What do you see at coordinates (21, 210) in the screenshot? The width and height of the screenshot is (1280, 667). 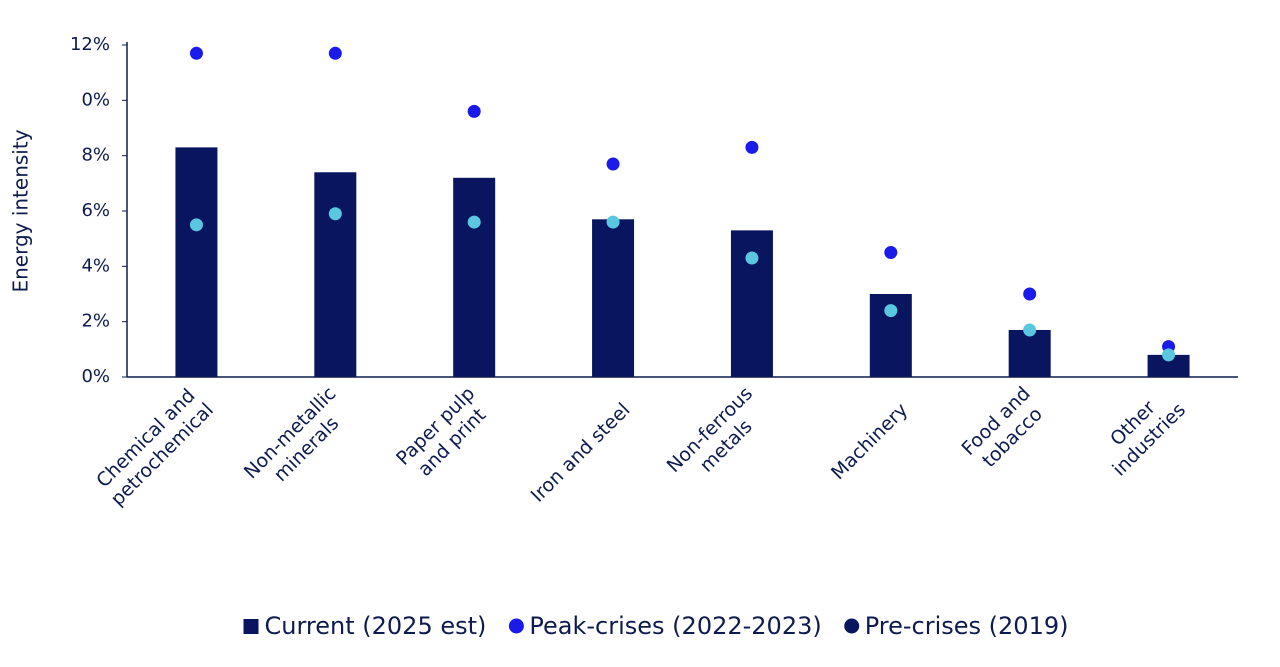 I see `y-axis-label: Energy intensity` at bounding box center [21, 210].